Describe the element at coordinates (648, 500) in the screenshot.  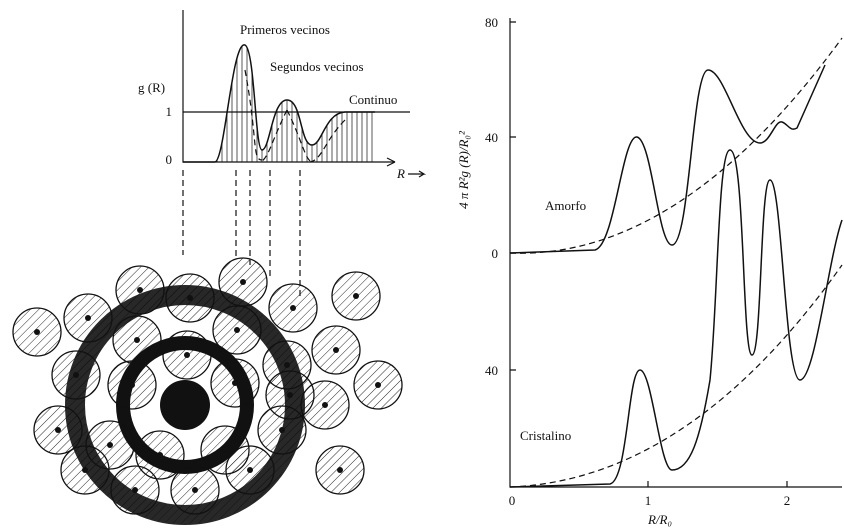
I see `x-tick-label: 1` at that location.